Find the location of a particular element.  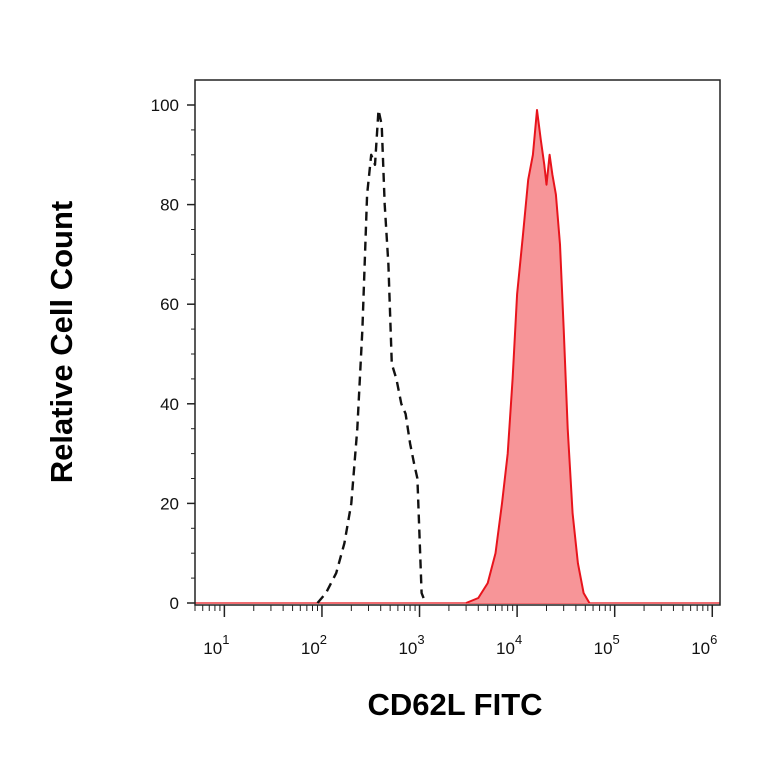

y-axis-title: Relative Cell Count is located at coordinates (61, 342).